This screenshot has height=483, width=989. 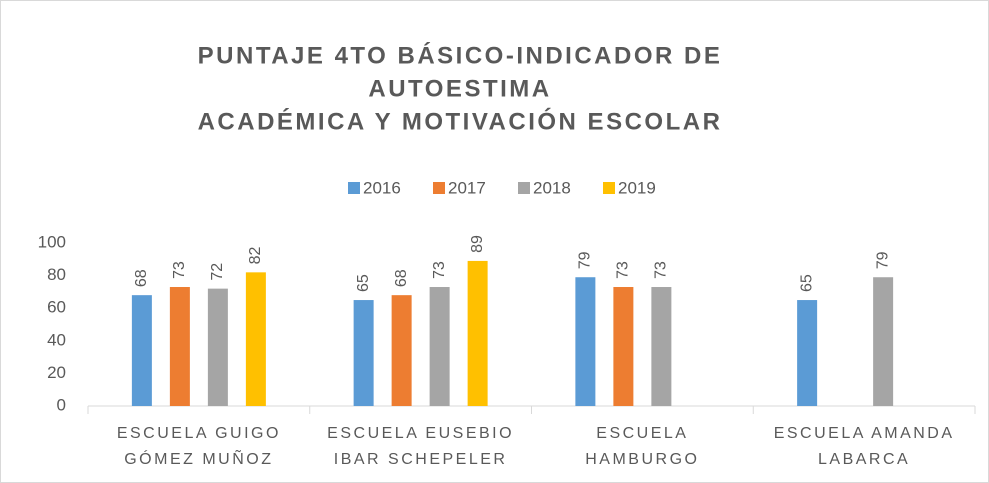 I want to click on y-tick-label: 60, so click(x=56, y=307).